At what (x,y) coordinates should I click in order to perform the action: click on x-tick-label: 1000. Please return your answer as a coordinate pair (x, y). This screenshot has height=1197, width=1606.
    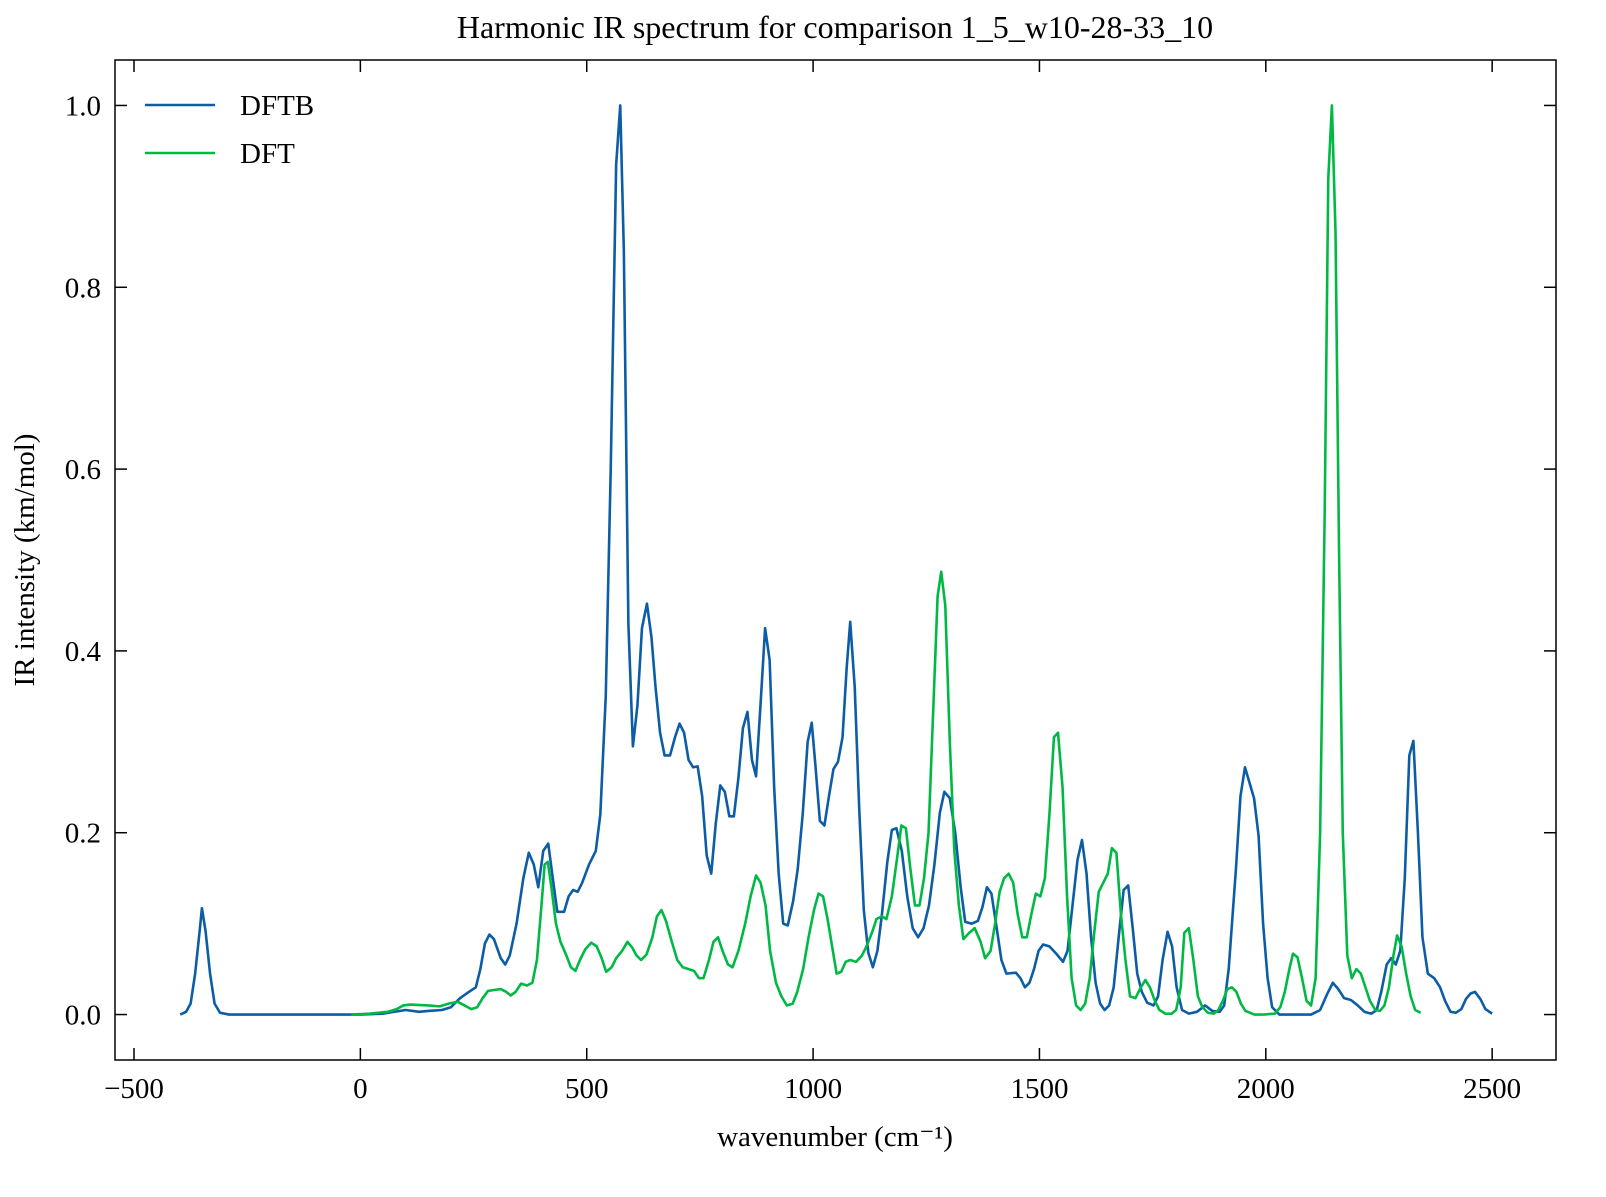
    Looking at the image, I should click on (813, 1089).